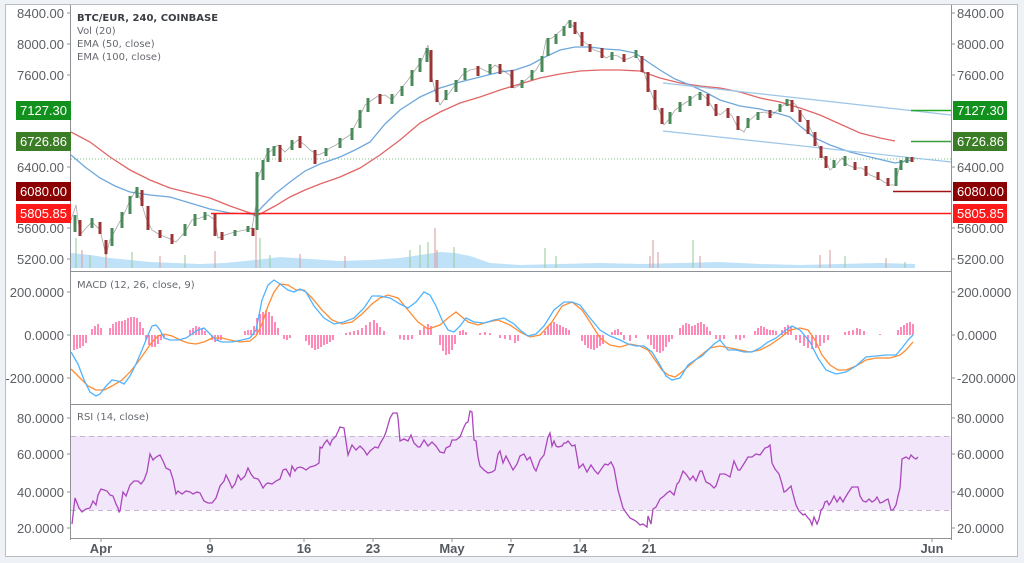 This screenshot has height=563, width=1024. I want to click on x-label-jun: Jun, so click(931, 548).